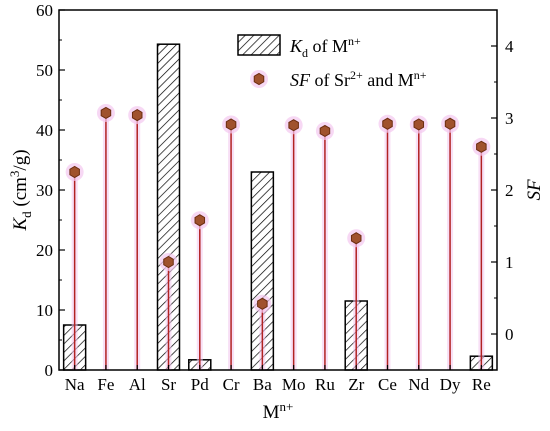  What do you see at coordinates (44, 190) in the screenshot?
I see `left-tick-label: 30` at bounding box center [44, 190].